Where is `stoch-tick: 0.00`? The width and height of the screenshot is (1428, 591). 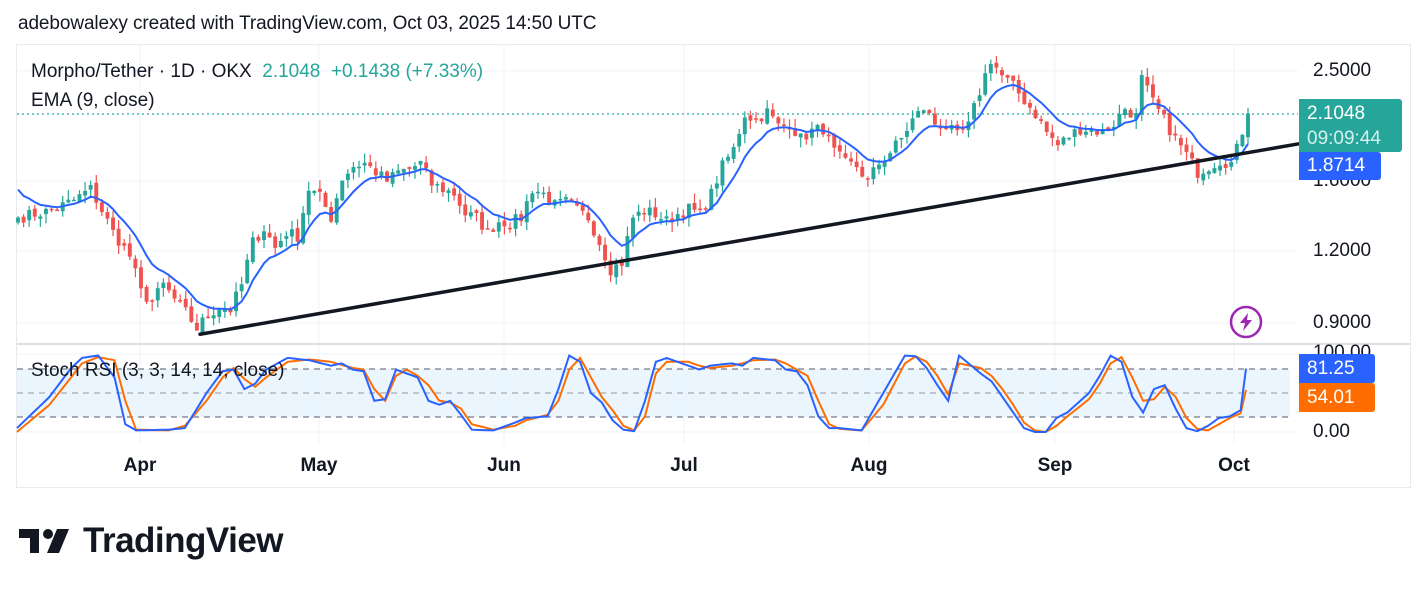 stoch-tick: 0.00 is located at coordinates (1331, 431).